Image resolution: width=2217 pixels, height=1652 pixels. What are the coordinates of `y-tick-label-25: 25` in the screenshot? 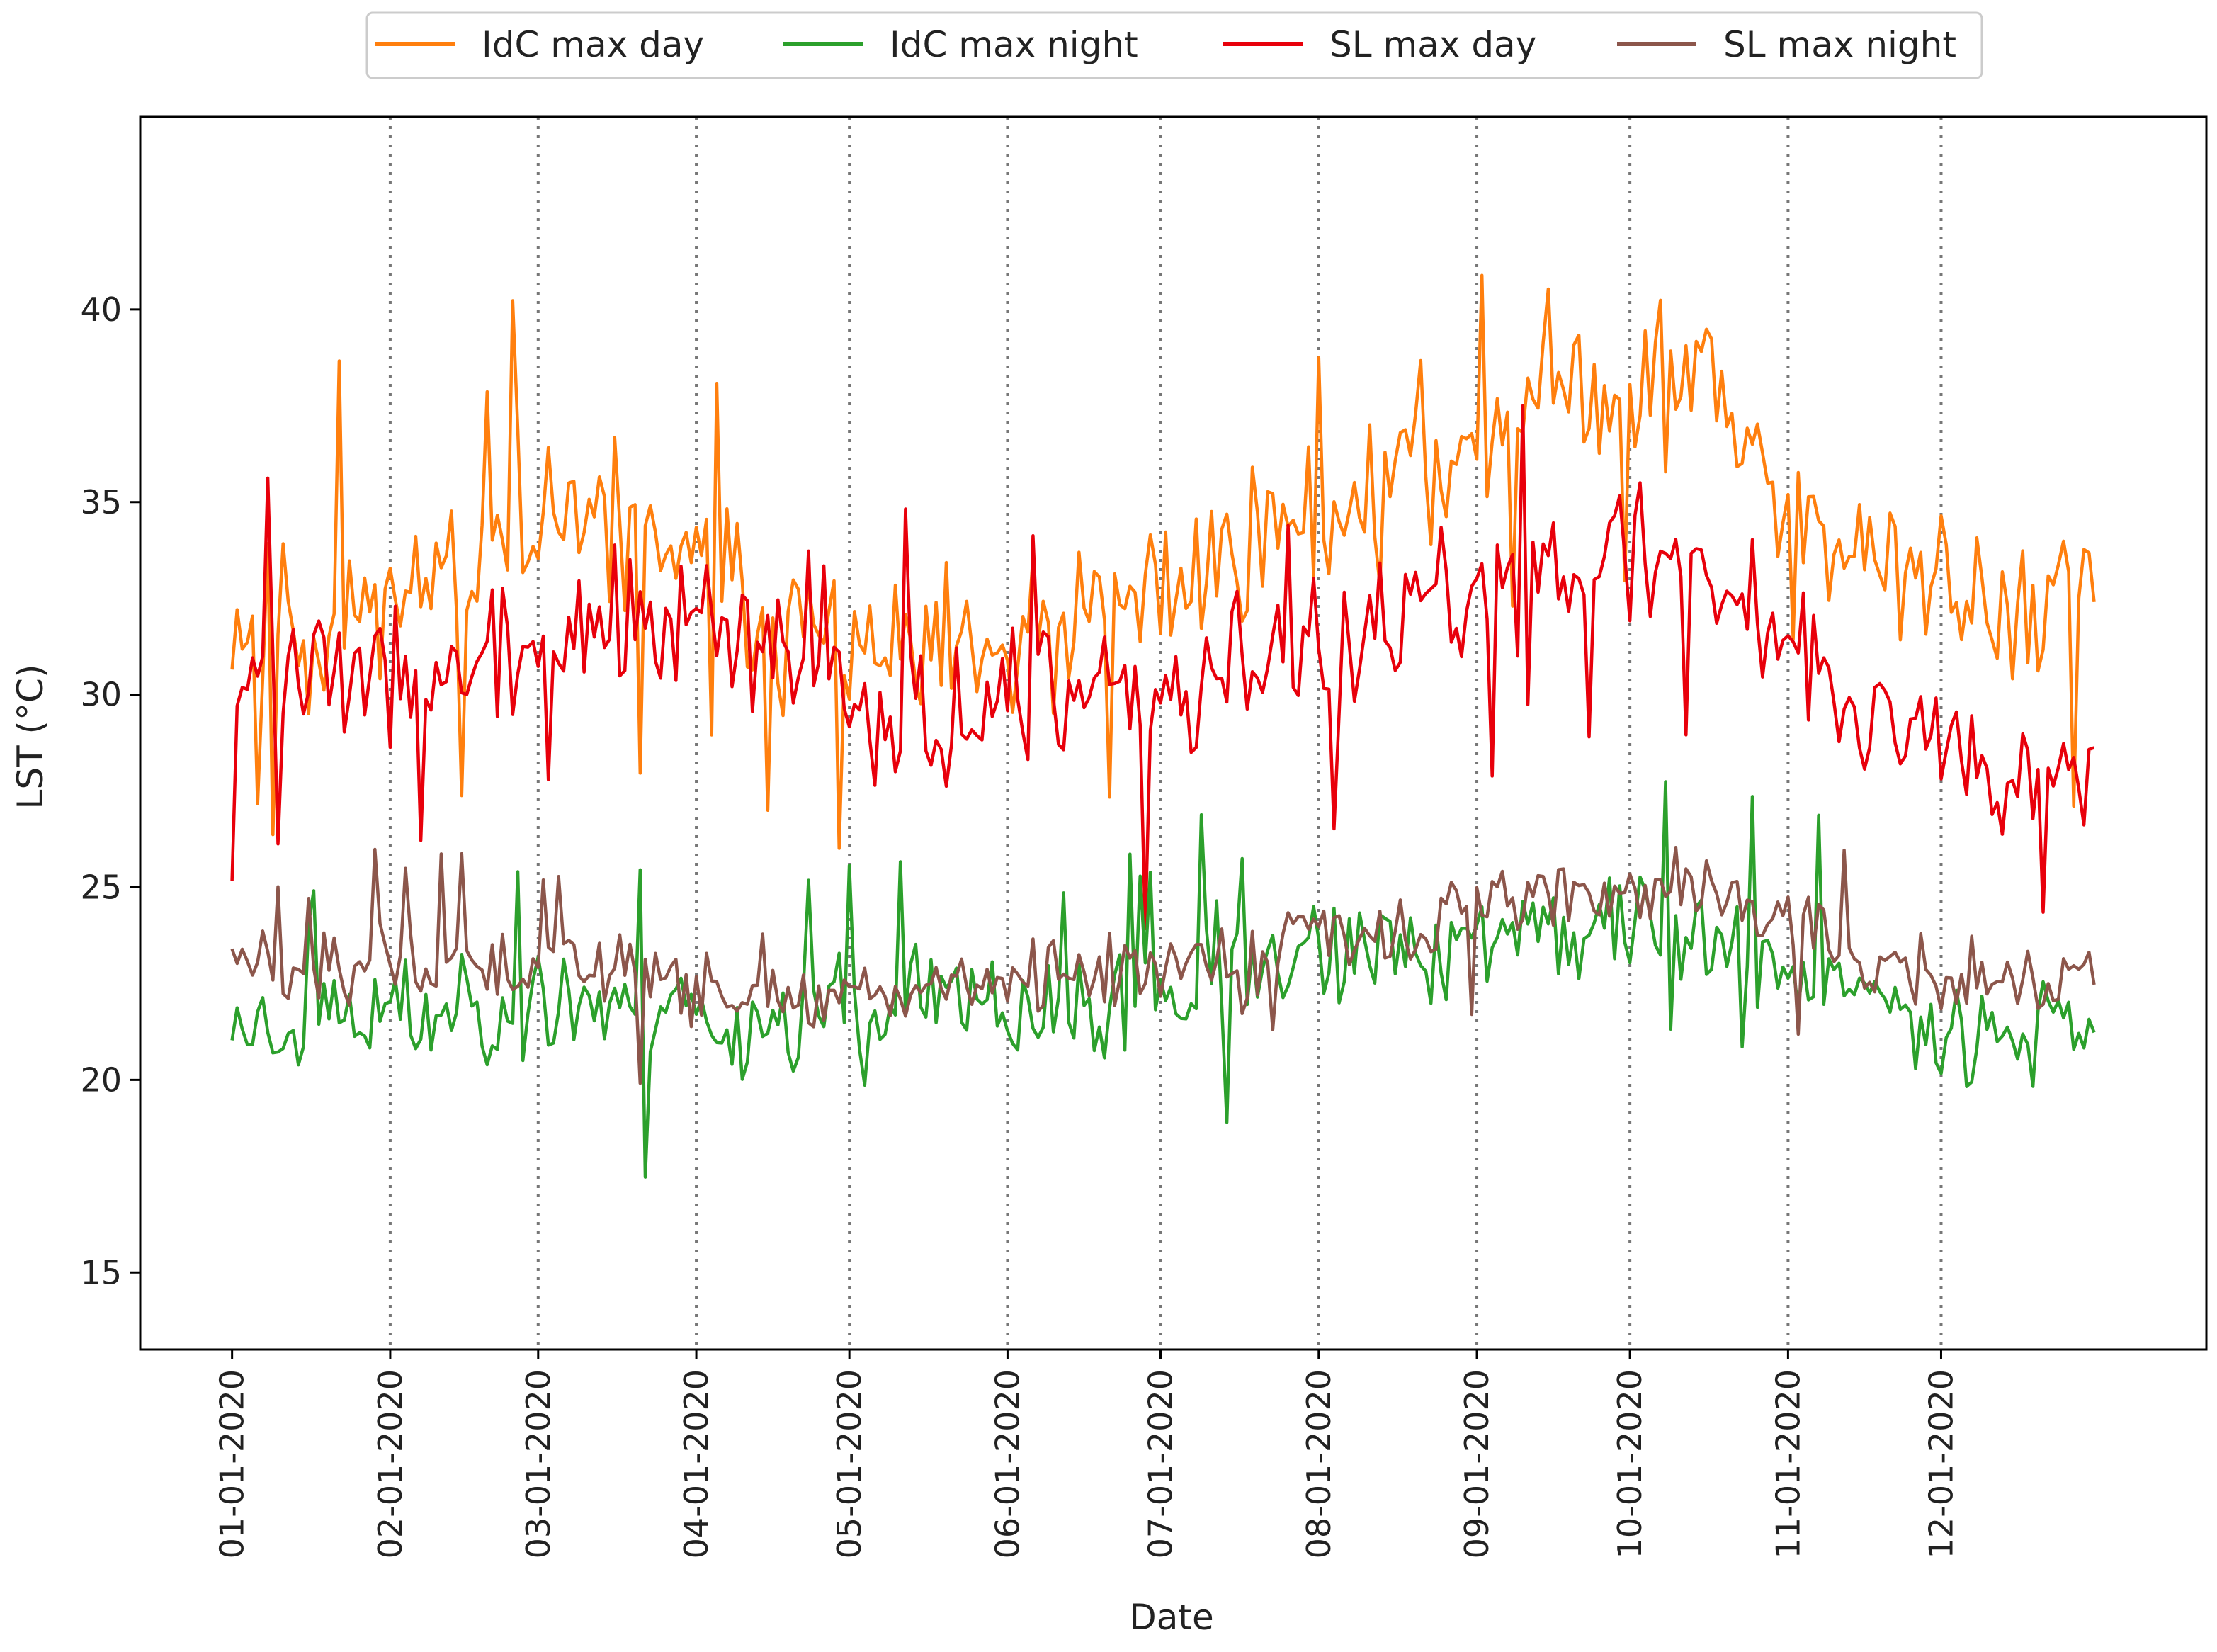 It's located at (101, 888).